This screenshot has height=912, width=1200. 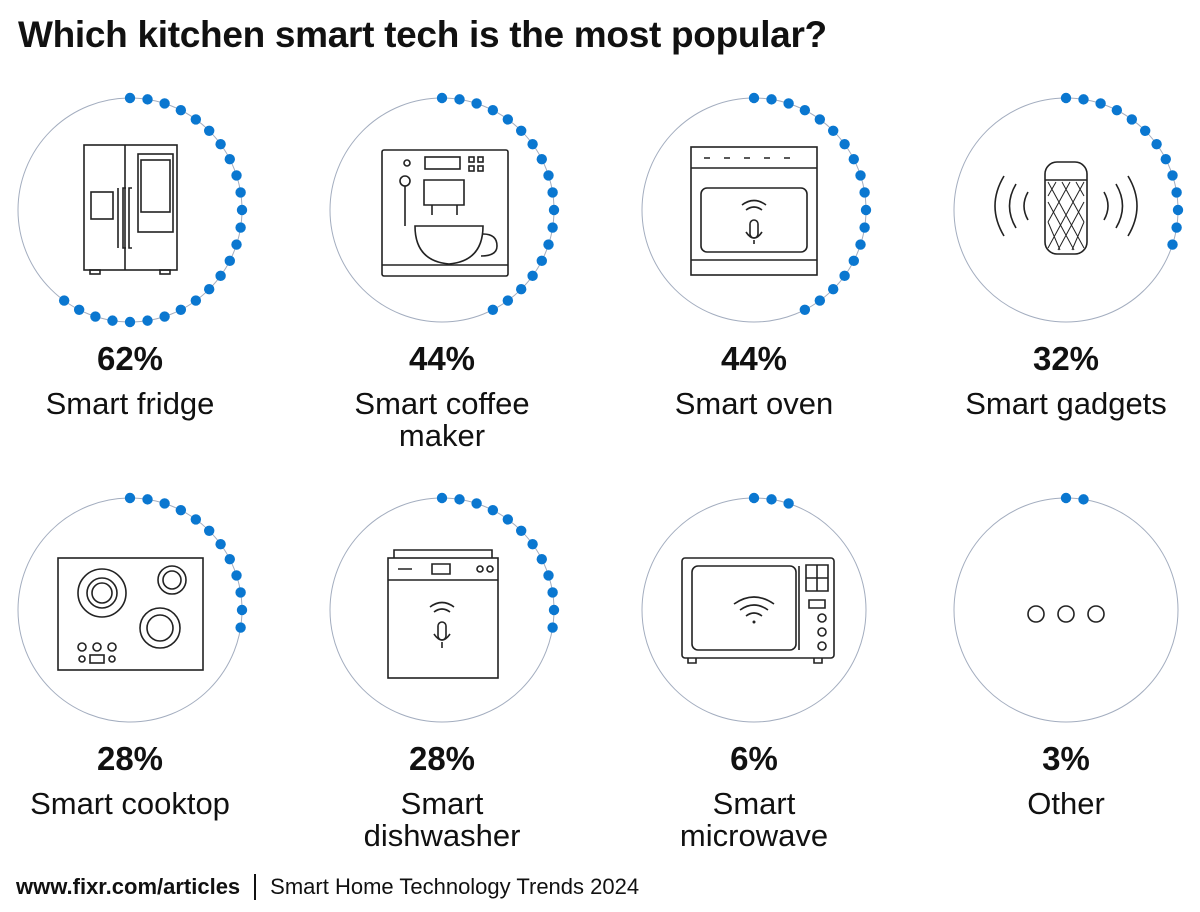 What do you see at coordinates (442, 419) in the screenshot?
I see `category-label: Smart coffee maker` at bounding box center [442, 419].